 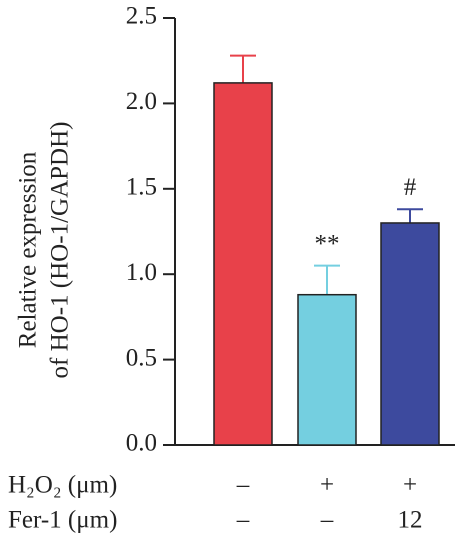 What do you see at coordinates (141, 357) in the screenshot?
I see `y-tick-label: 0.5` at bounding box center [141, 357].